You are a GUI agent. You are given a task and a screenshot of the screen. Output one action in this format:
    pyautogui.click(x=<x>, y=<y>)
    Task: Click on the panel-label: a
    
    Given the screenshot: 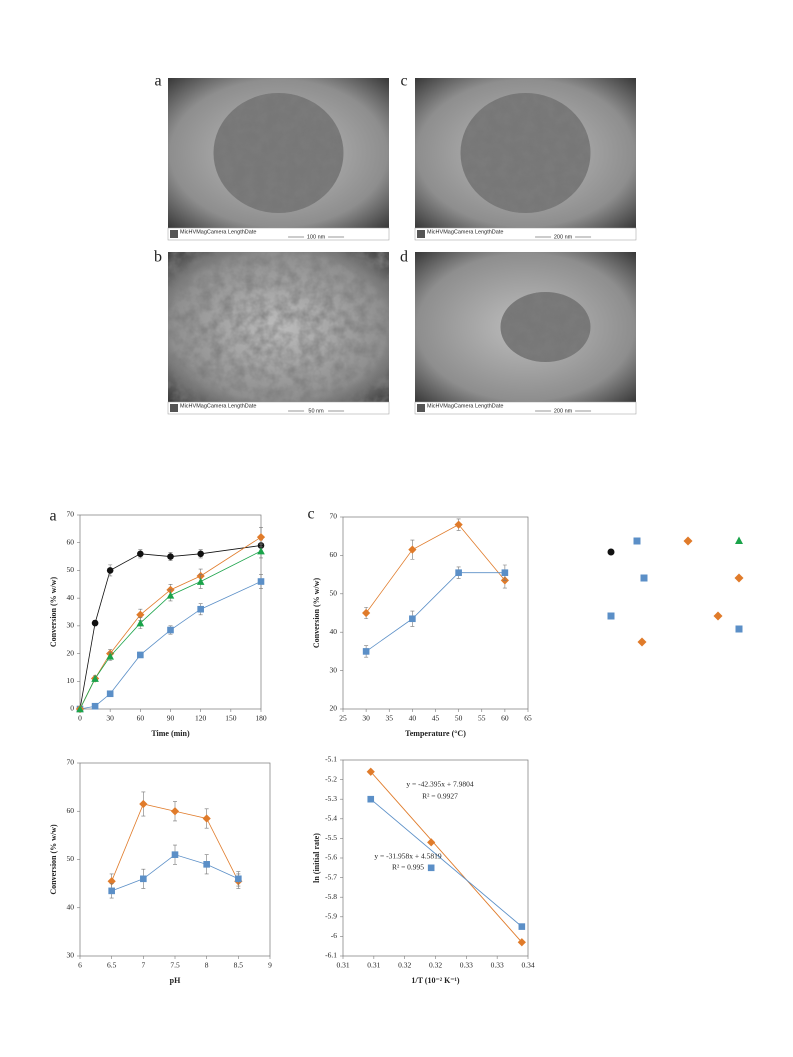 What is the action you would take?
    pyautogui.click(x=52, y=516)
    